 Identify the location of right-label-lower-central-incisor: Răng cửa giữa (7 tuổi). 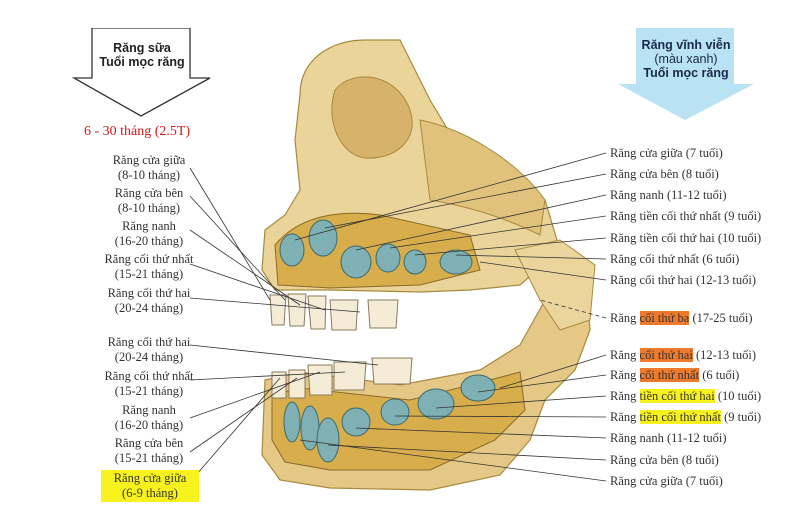
(666, 481).